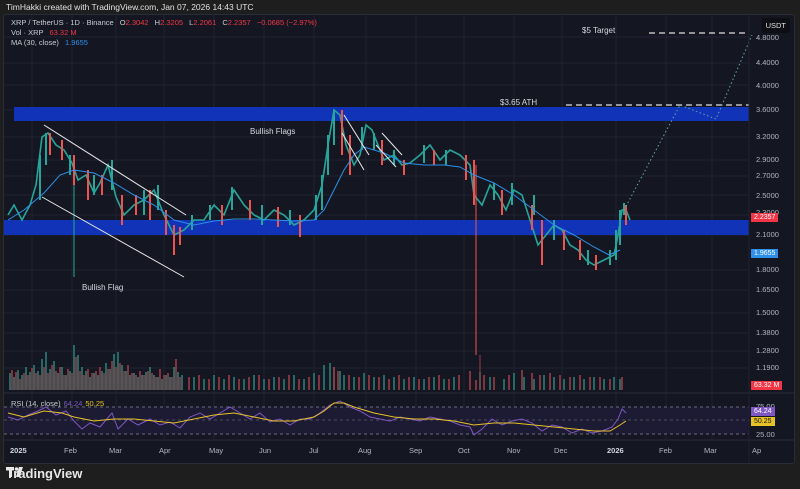 The height and width of the screenshot is (489, 800). Describe the element at coordinates (599, 30) in the screenshot. I see `target-annotation: $5 Target` at that location.